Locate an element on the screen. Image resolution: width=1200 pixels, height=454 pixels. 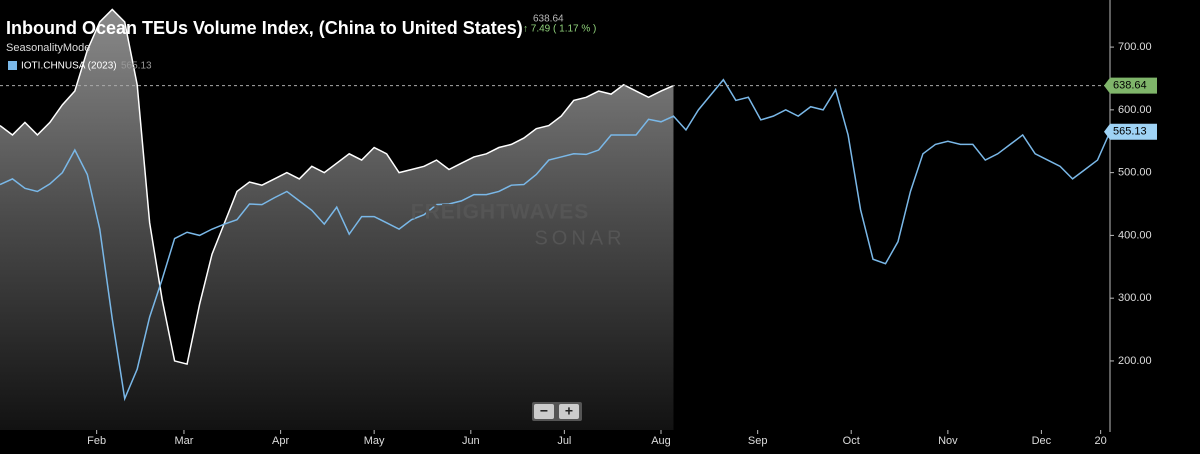
x-tick-label: Sep is located at coordinates (758, 441).